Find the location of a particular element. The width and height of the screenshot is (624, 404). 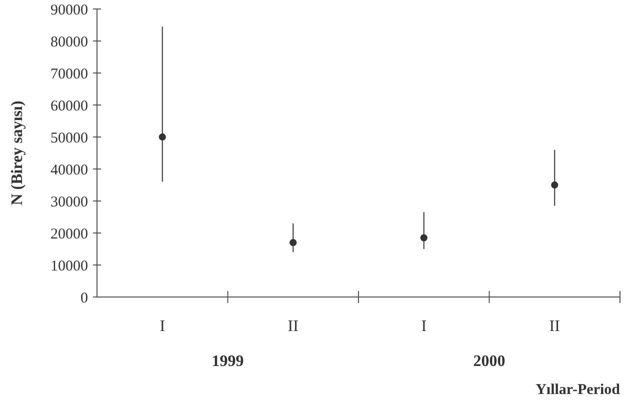

y-tick-label: 30000 is located at coordinates (69, 202).